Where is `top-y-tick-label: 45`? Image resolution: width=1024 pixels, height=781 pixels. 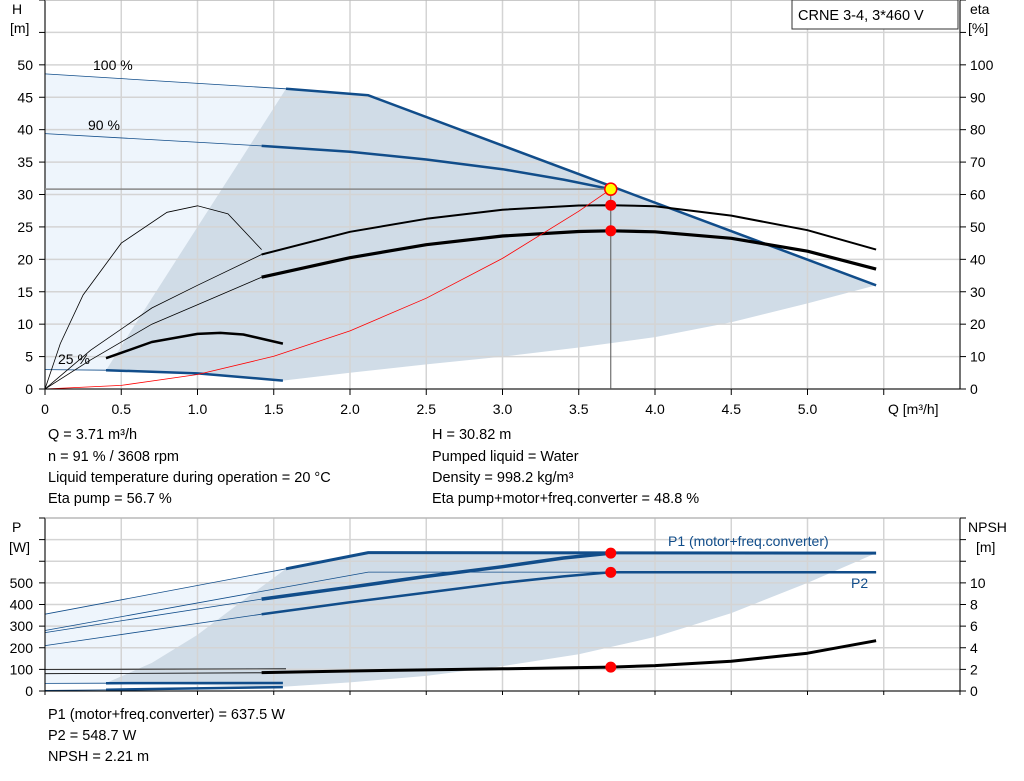
top-y-tick-label: 45 is located at coordinates (25, 97).